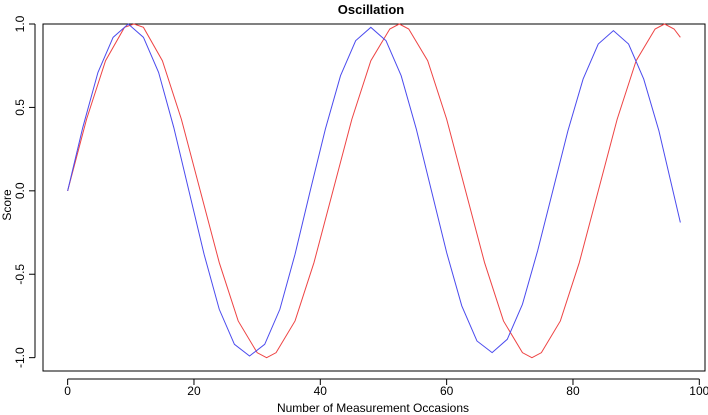 The height and width of the screenshot is (415, 708). I want to click on x-tick-label: 80, so click(573, 391).